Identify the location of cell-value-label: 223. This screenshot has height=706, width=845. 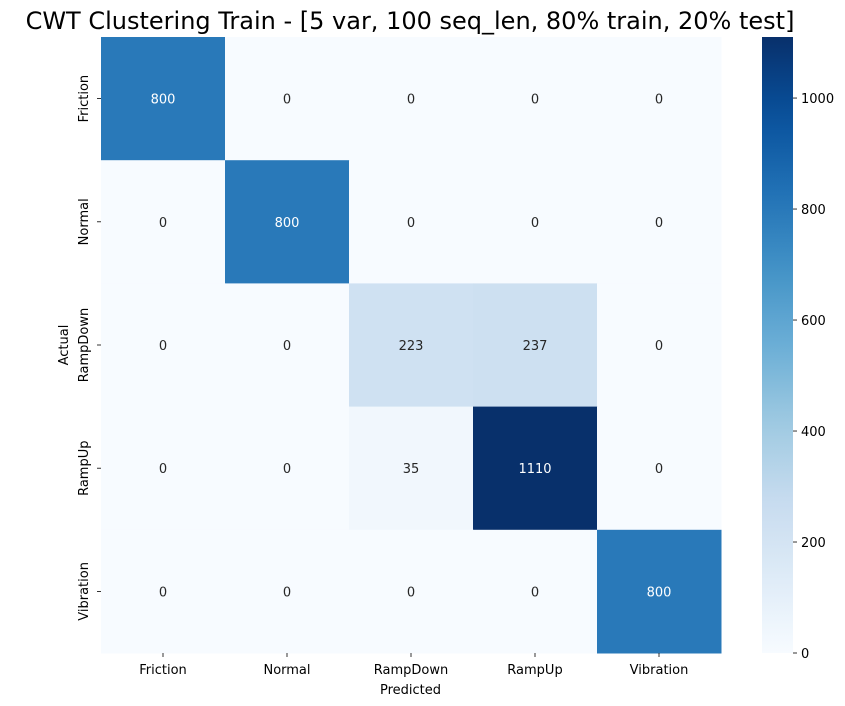
(411, 346).